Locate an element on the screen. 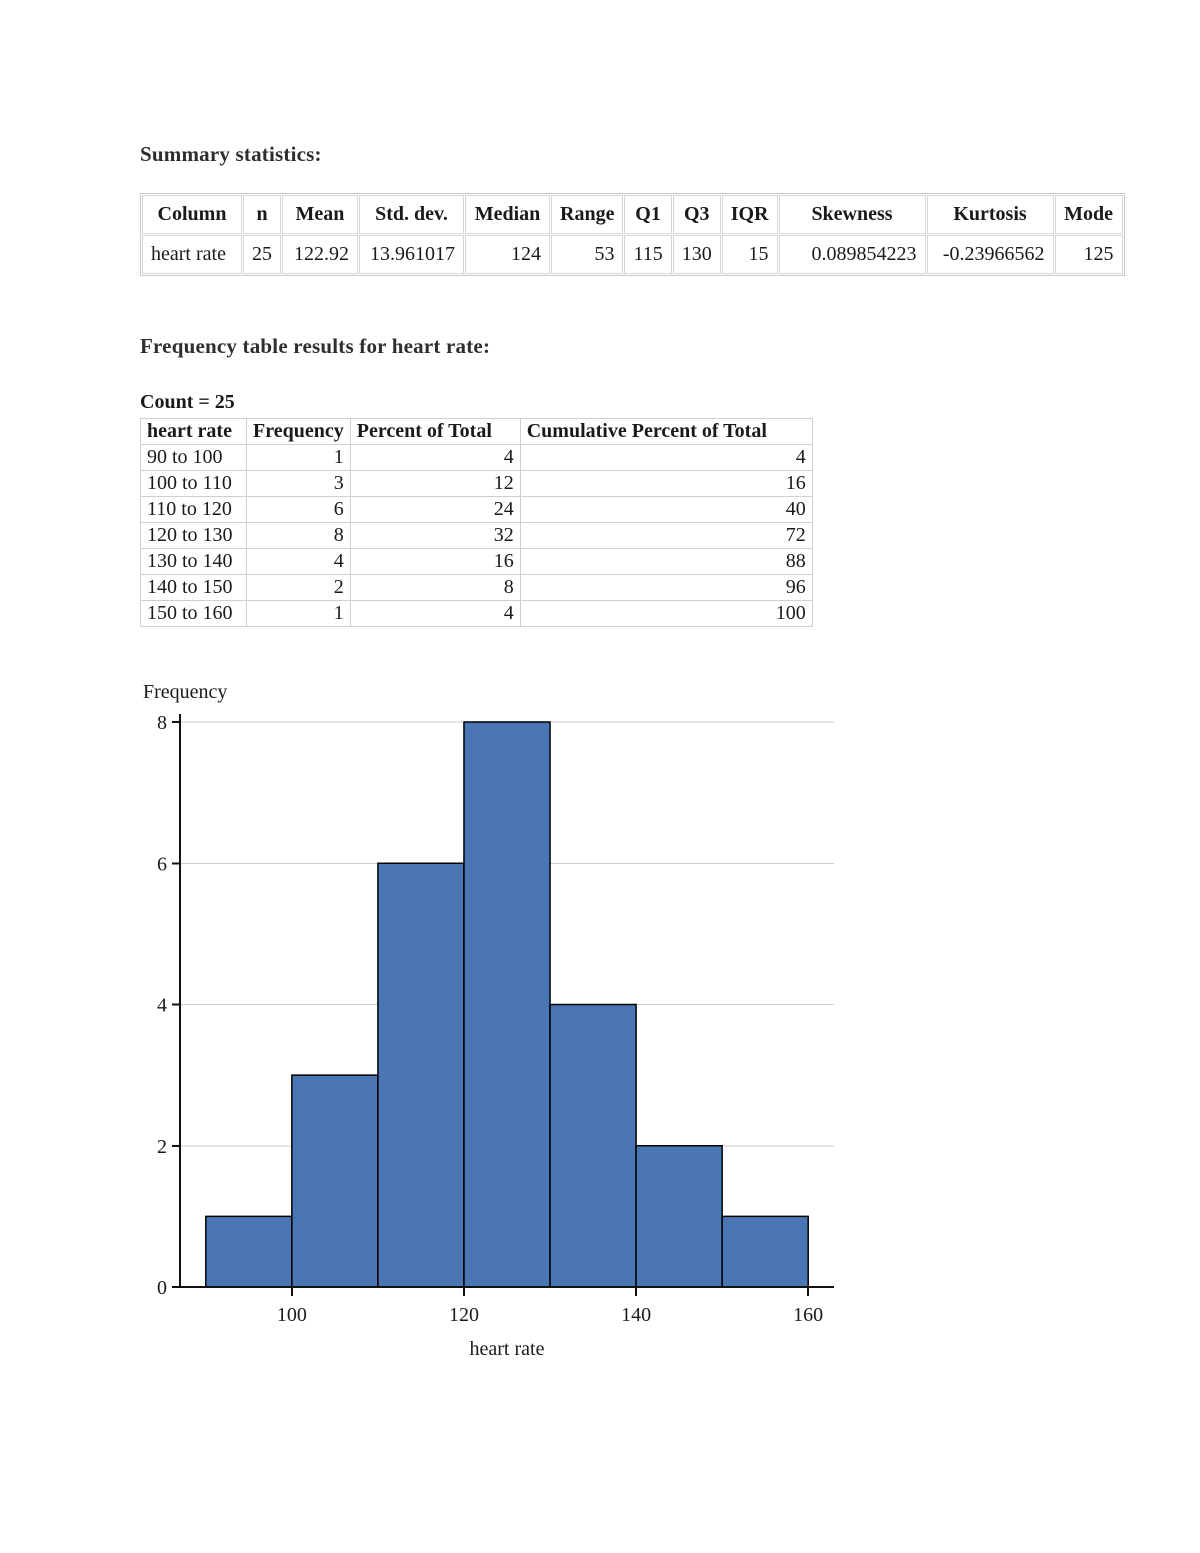 The image size is (1200, 1553). summary-cell: 122.92 is located at coordinates (320, 254).